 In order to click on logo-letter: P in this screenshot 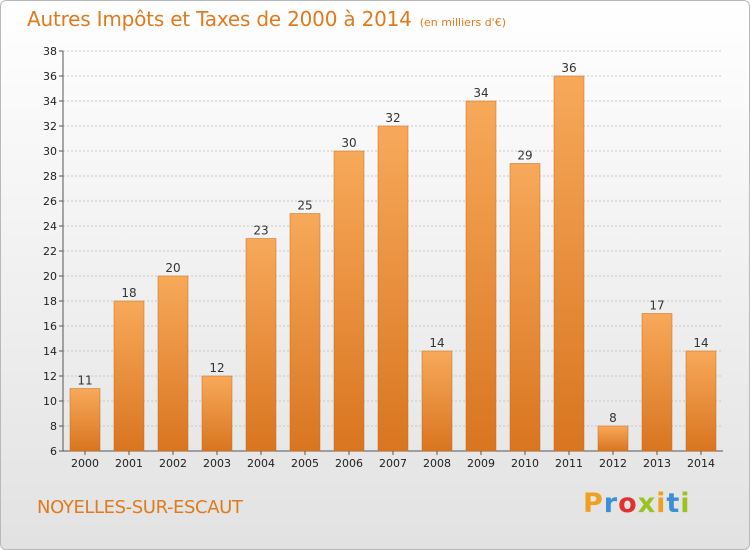, I will do `click(593, 503)`.